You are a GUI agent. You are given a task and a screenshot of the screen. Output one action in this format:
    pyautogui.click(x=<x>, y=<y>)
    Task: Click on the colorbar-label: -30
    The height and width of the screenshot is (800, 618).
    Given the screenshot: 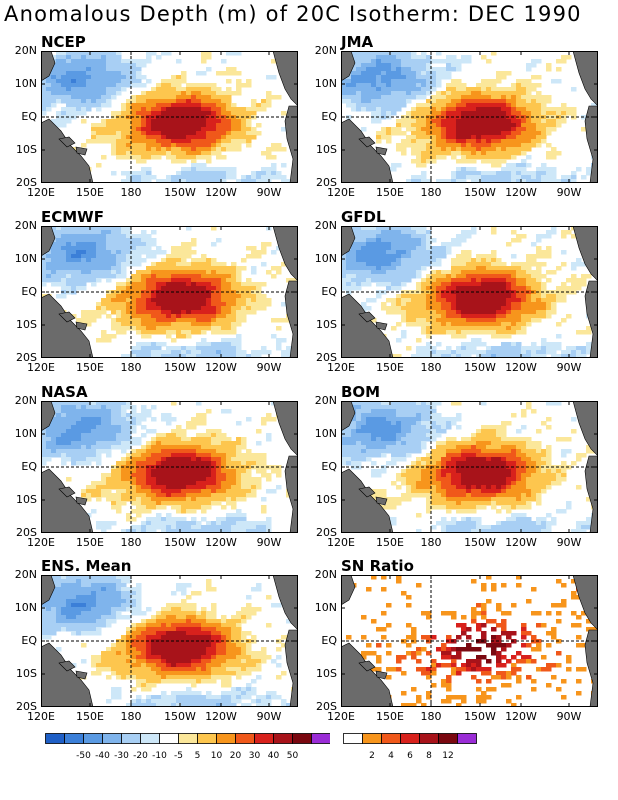 What is the action you would take?
    pyautogui.click(x=121, y=756)
    